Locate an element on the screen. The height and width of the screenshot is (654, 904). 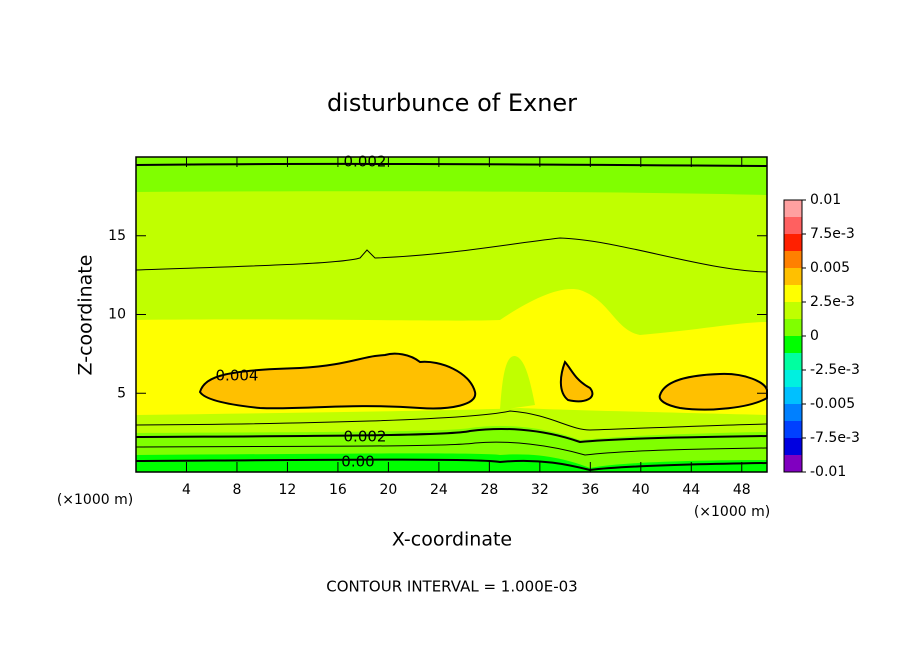
x-tick-label: 44 is located at coordinates (691, 490).